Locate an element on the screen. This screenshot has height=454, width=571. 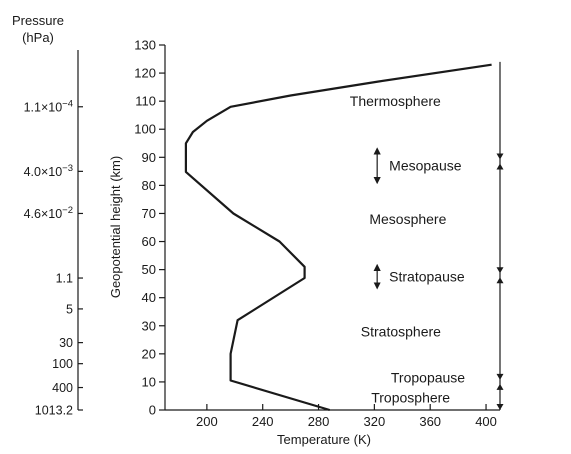
pressure-axis-title-line2: (hPa) is located at coordinates (38, 37).